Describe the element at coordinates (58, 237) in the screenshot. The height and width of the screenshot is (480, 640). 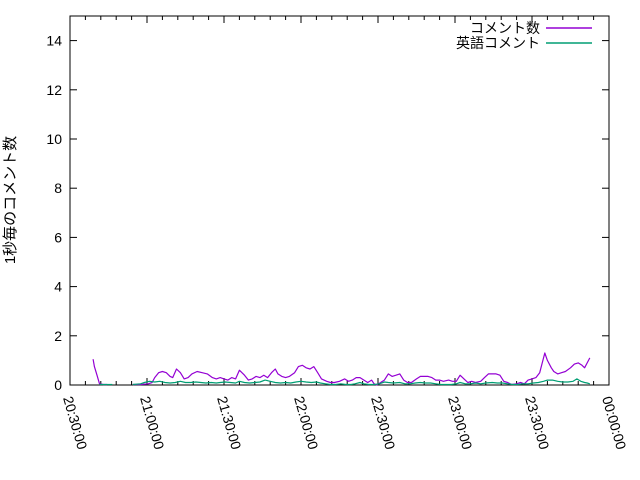
I see `y-tick-label: 6` at that location.